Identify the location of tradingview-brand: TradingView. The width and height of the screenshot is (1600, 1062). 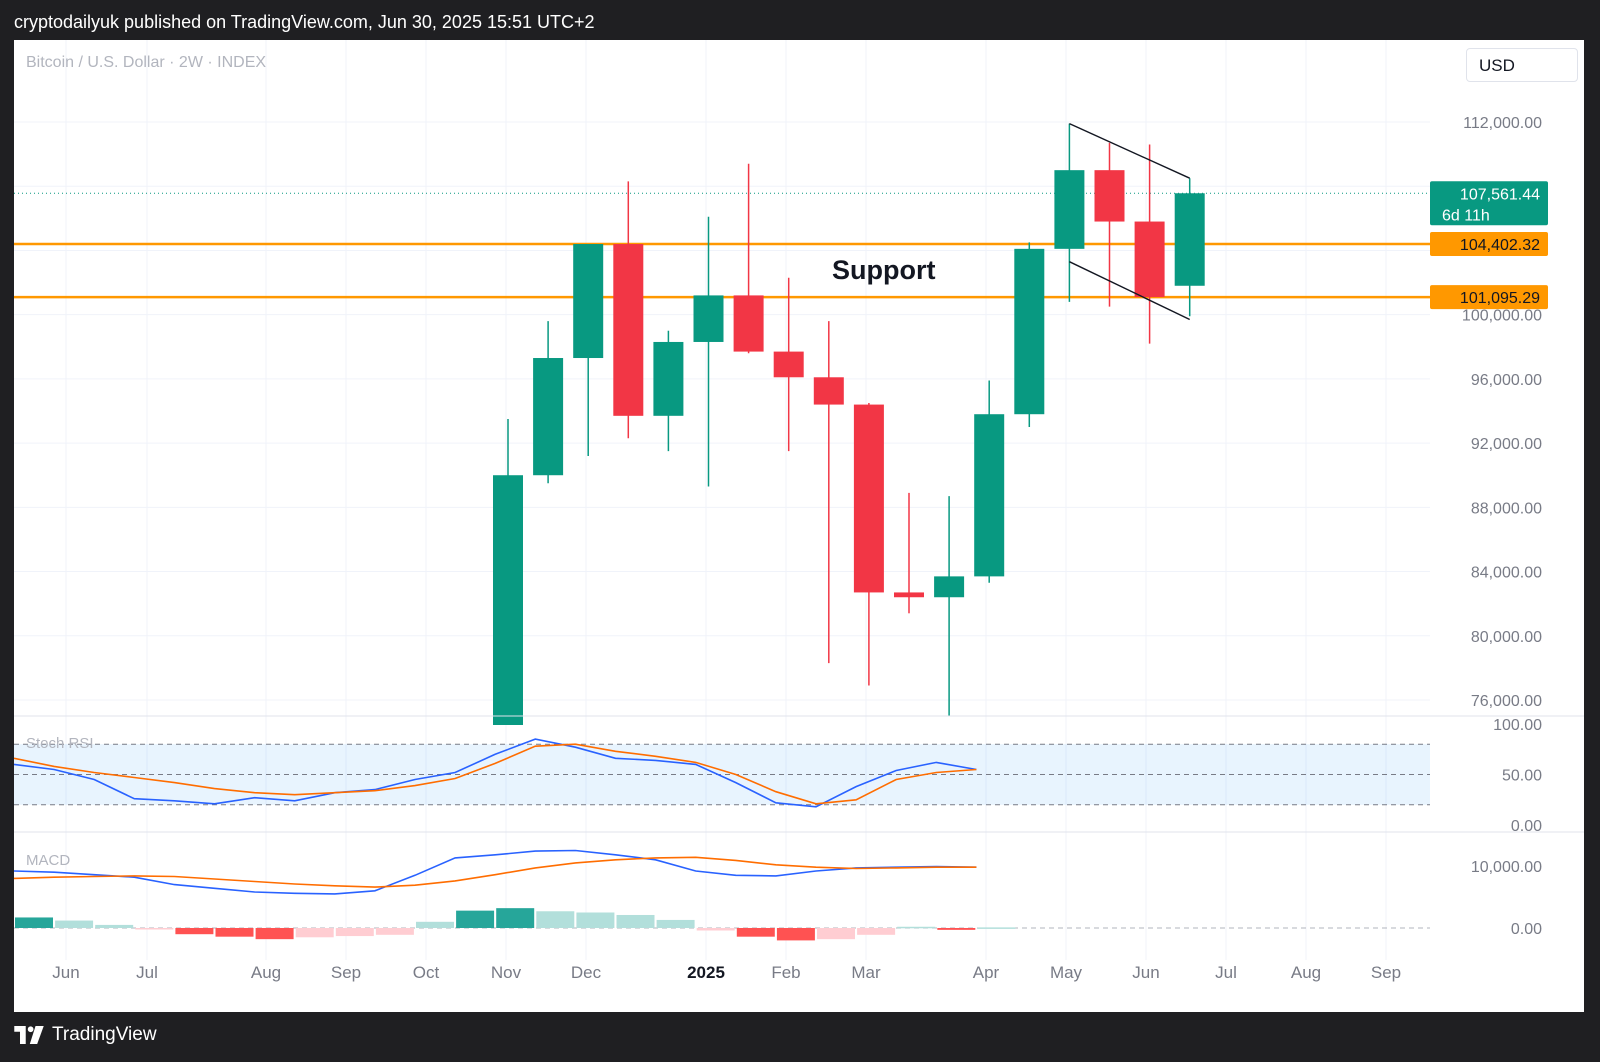
(85, 1035).